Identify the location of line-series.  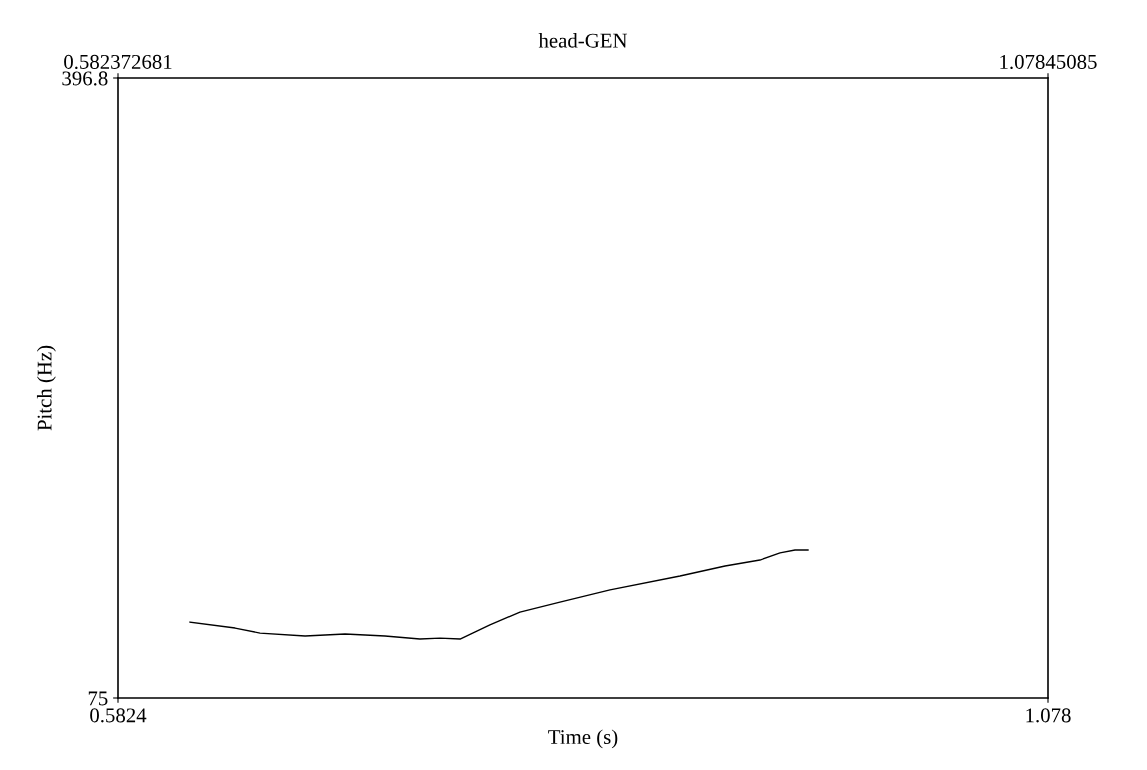
(499, 594).